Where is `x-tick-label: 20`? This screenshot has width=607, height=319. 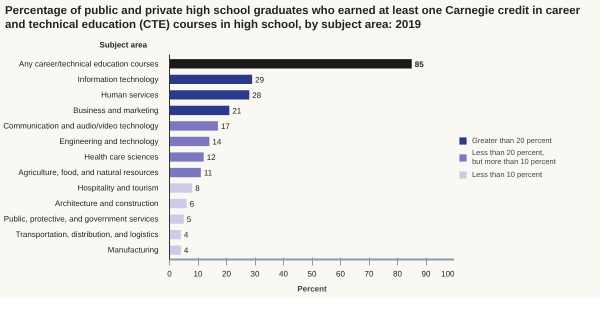 x-tick-label: 20 is located at coordinates (227, 273).